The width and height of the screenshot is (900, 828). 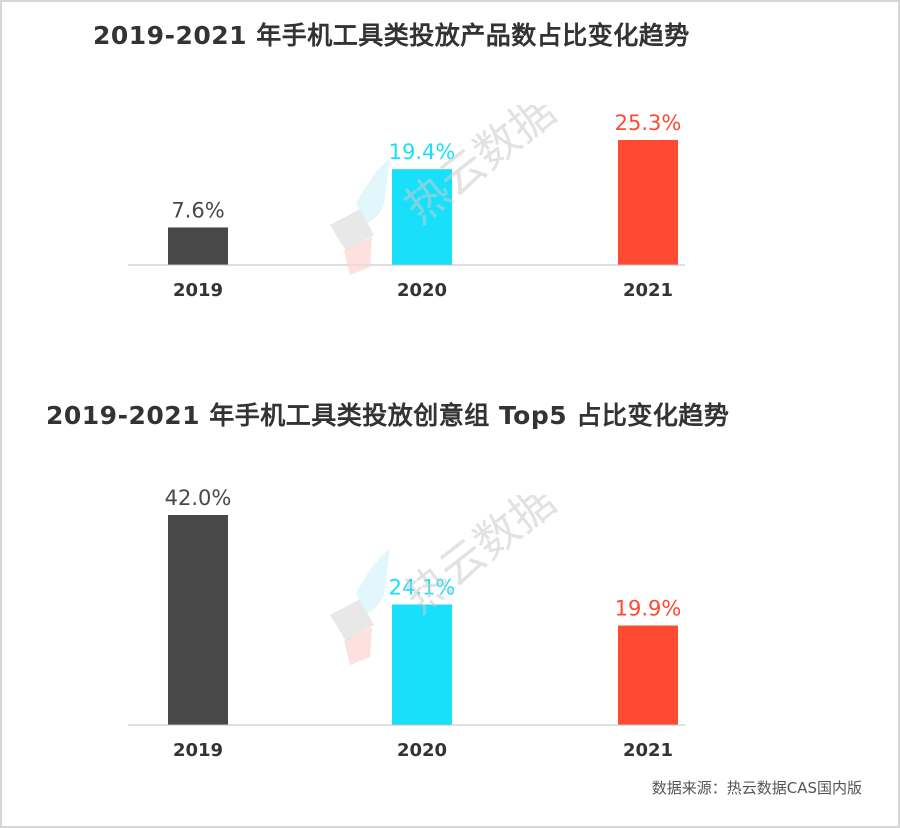 I want to click on value-label-2019: 42.0%, so click(x=198, y=498).